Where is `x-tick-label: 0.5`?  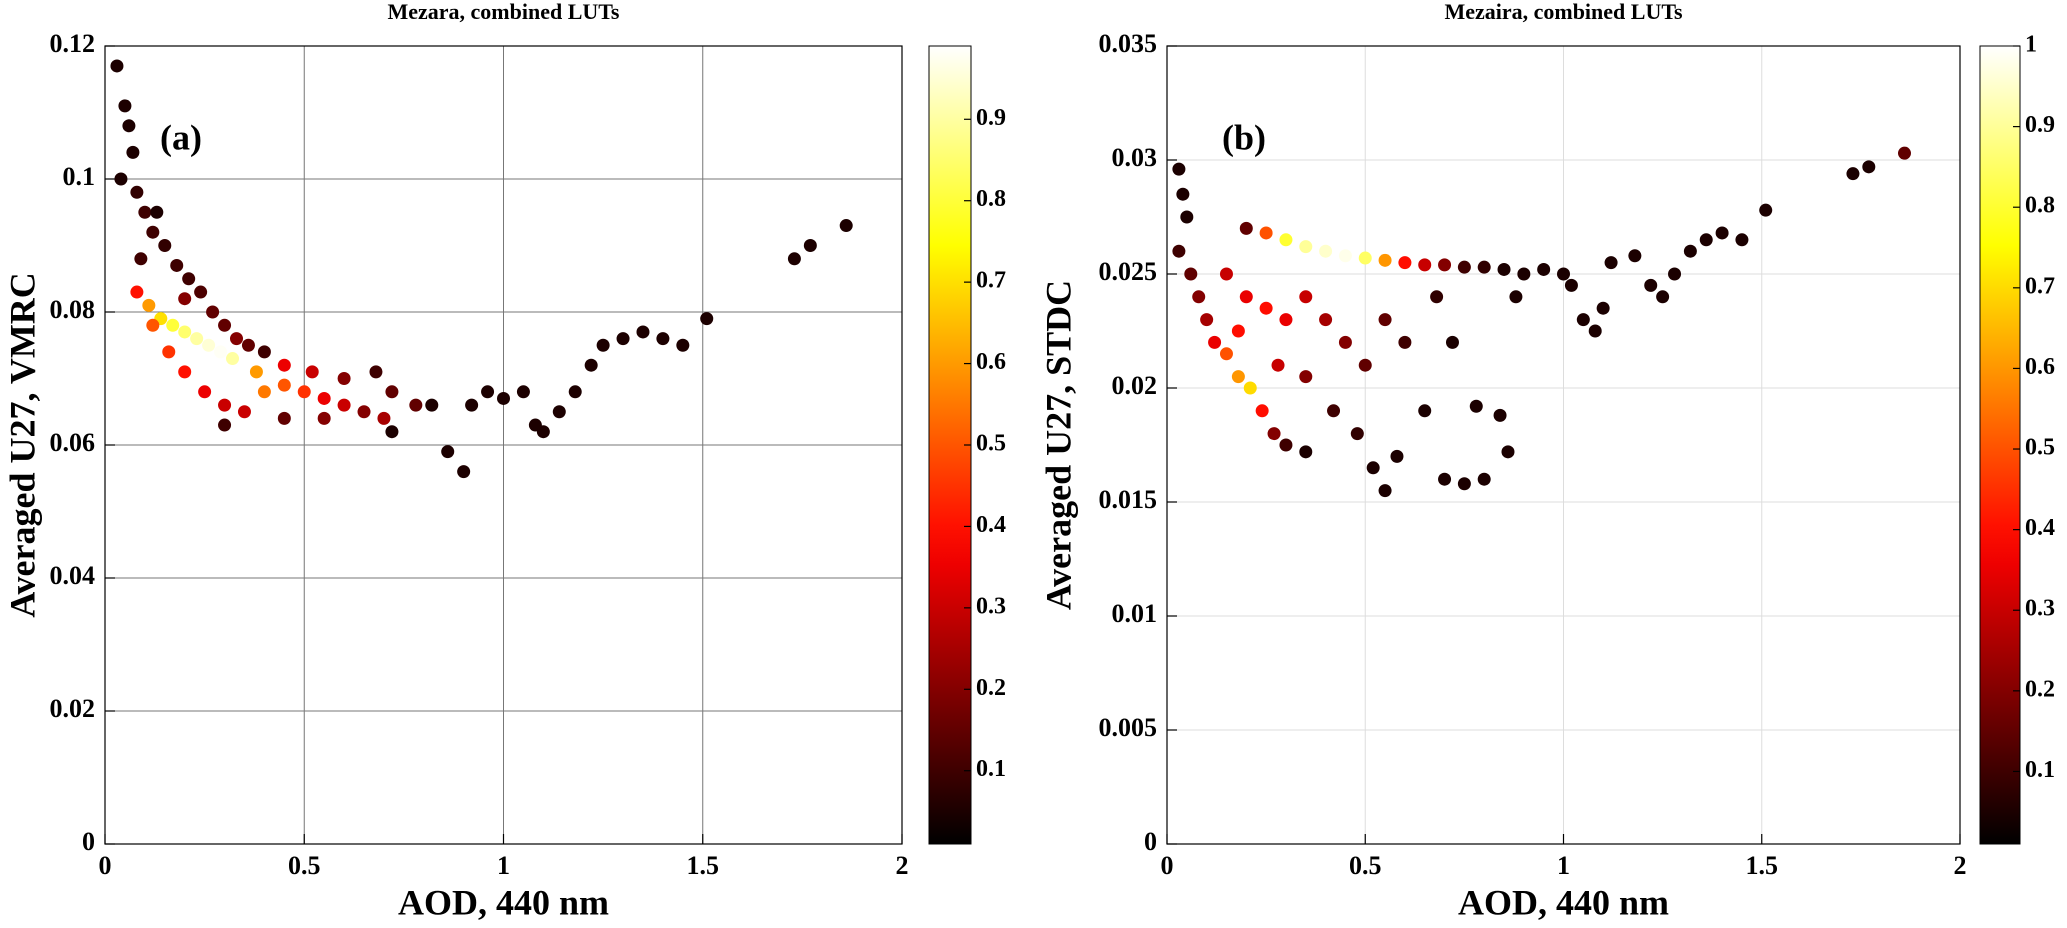 x-tick-label: 0.5 is located at coordinates (1365, 865).